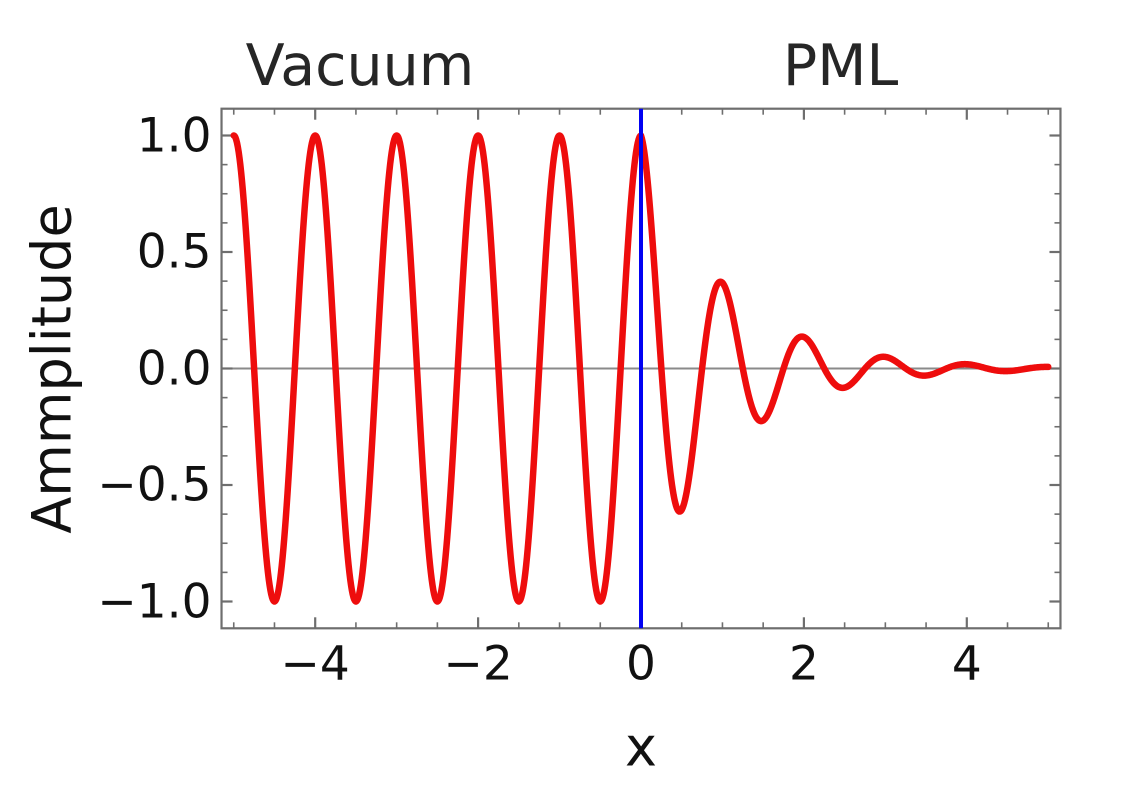  What do you see at coordinates (641, 664) in the screenshot?
I see `x-tick-label: 0` at bounding box center [641, 664].